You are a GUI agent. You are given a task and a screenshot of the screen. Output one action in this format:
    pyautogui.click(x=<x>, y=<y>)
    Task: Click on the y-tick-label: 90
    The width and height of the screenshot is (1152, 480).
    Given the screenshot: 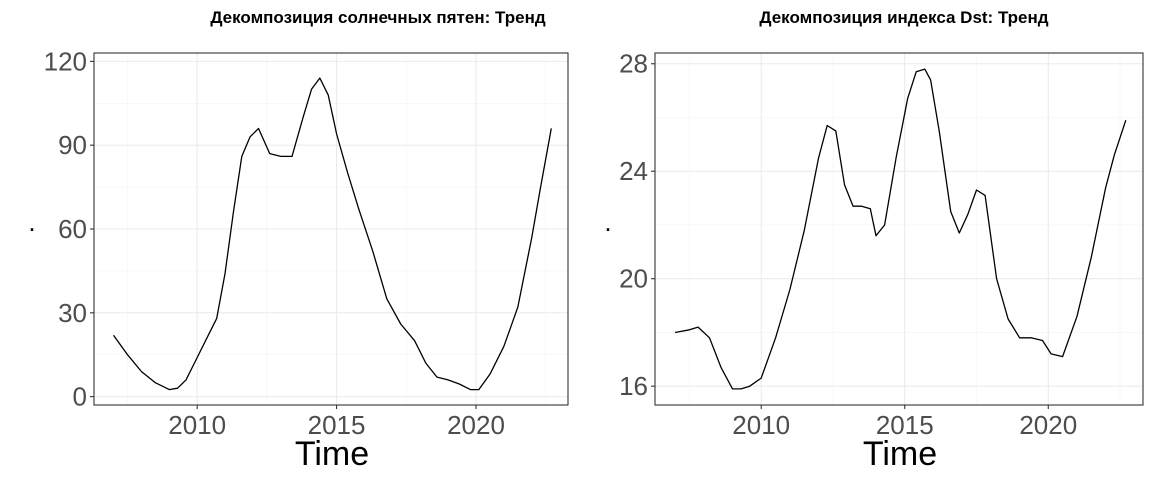 What is the action you would take?
    pyautogui.click(x=72, y=145)
    